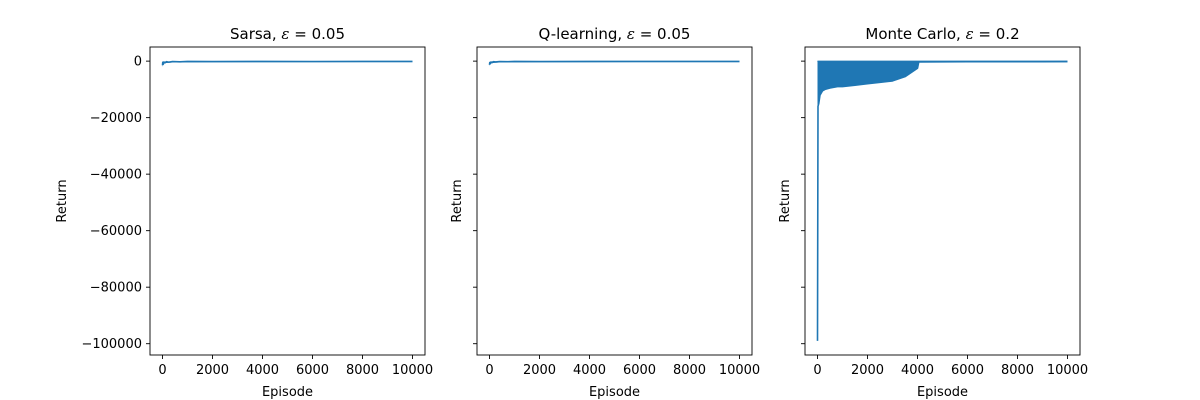 Image resolution: width=1200 pixels, height=400 pixels. Describe the element at coordinates (116, 231) in the screenshot. I see `y-tick-label: −60000` at that location.